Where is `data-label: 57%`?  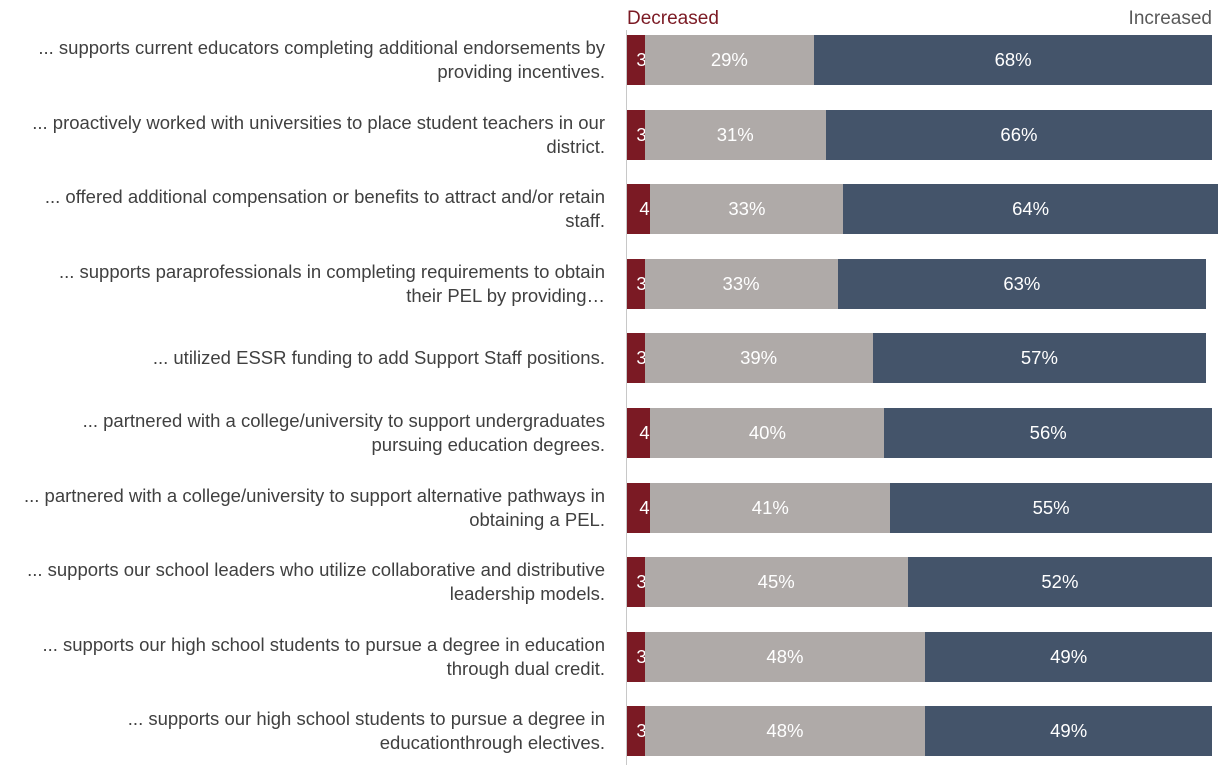 data-label: 57% is located at coordinates (1039, 358).